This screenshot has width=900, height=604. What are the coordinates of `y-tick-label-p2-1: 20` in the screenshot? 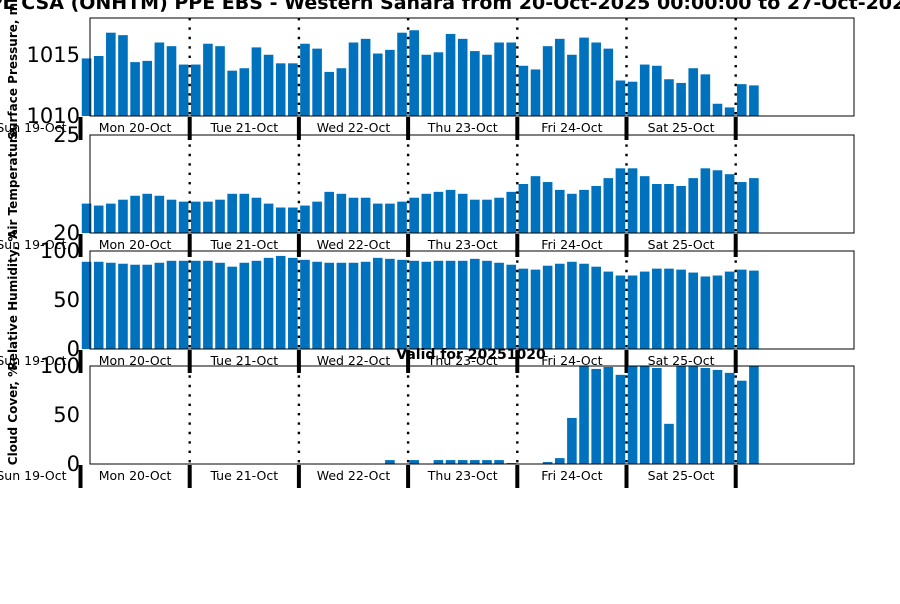 It's located at (66, 233).